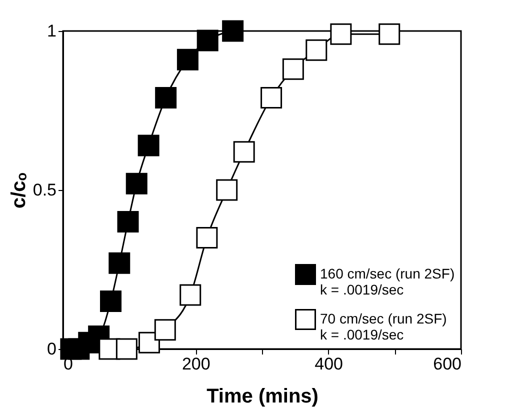  What do you see at coordinates (44, 190) in the screenshot?
I see `y-tick-label: 0.5` at bounding box center [44, 190].